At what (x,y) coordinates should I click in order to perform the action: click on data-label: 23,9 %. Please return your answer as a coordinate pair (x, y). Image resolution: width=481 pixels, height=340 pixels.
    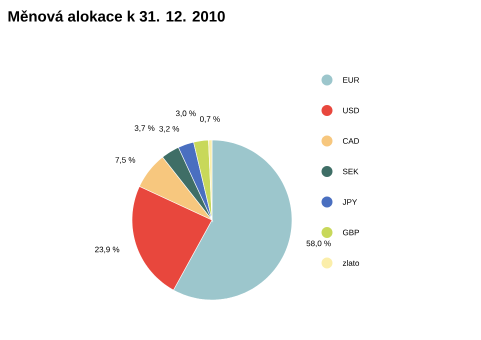
    Looking at the image, I should click on (107, 250).